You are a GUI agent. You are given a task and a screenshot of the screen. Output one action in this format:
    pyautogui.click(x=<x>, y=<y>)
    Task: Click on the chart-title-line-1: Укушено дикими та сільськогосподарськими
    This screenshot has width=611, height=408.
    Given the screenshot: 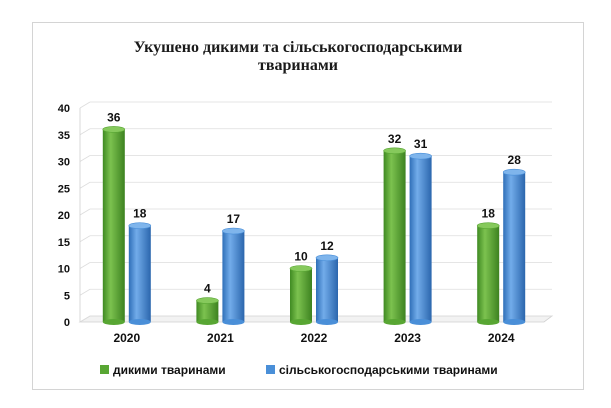 What is the action you would take?
    pyautogui.click(x=298, y=47)
    